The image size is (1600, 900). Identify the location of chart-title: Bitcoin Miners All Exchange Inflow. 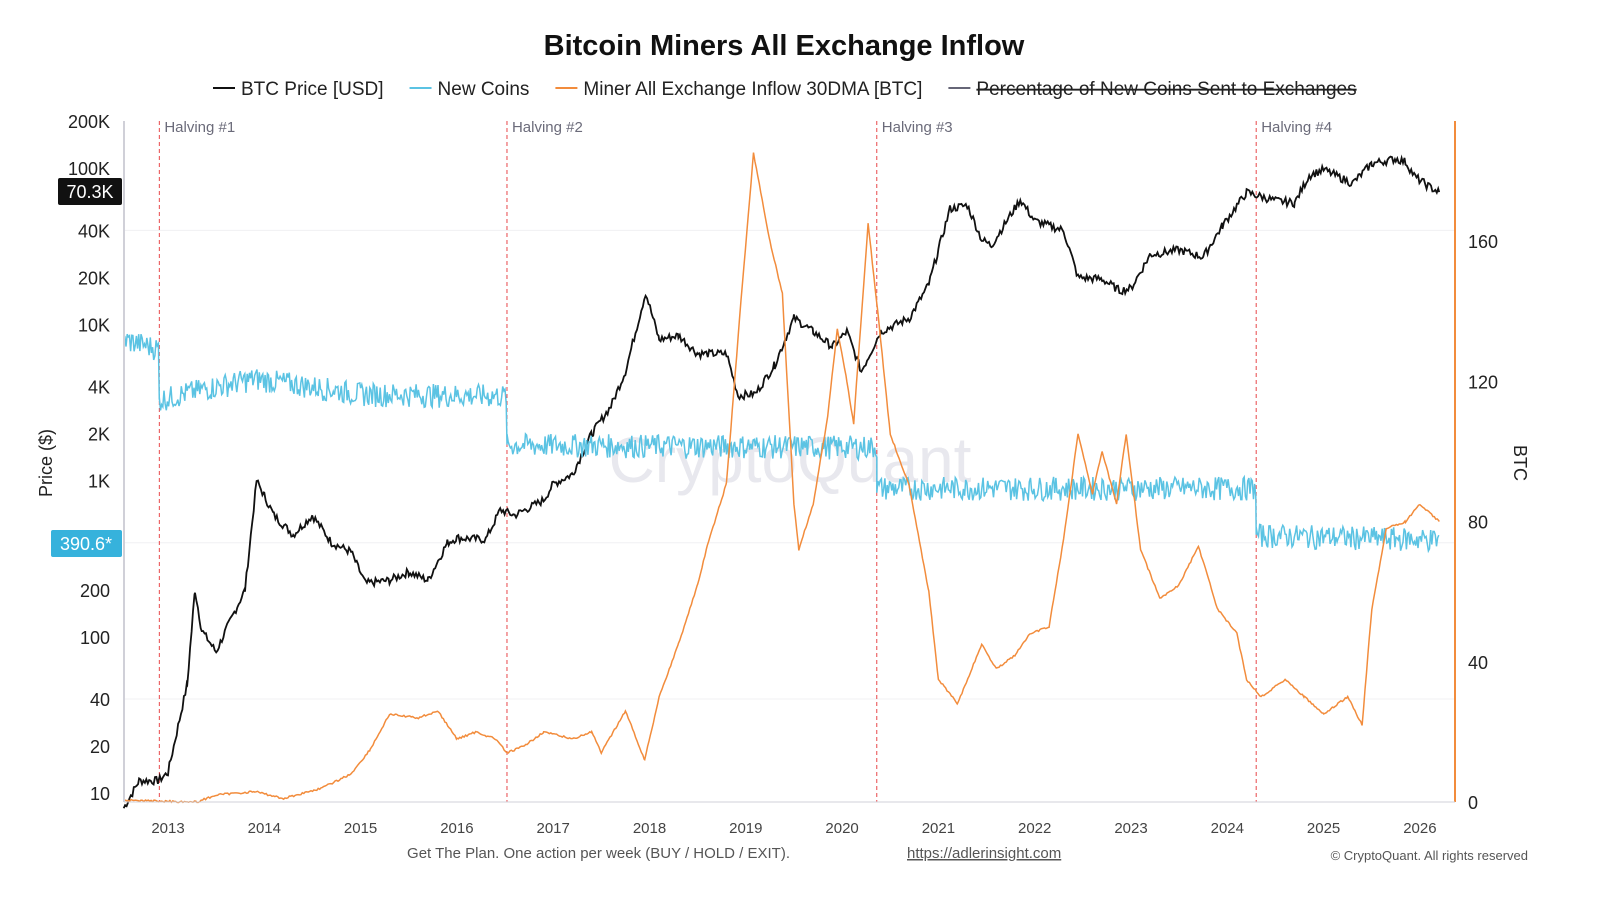
(784, 46).